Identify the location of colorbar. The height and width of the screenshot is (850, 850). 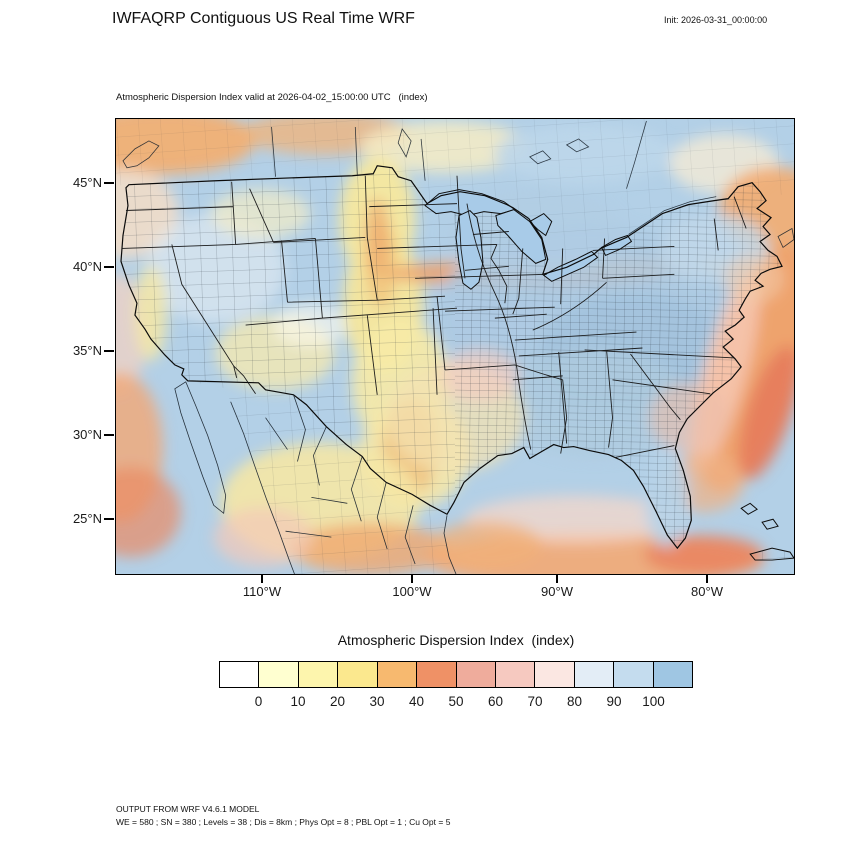
(456, 674).